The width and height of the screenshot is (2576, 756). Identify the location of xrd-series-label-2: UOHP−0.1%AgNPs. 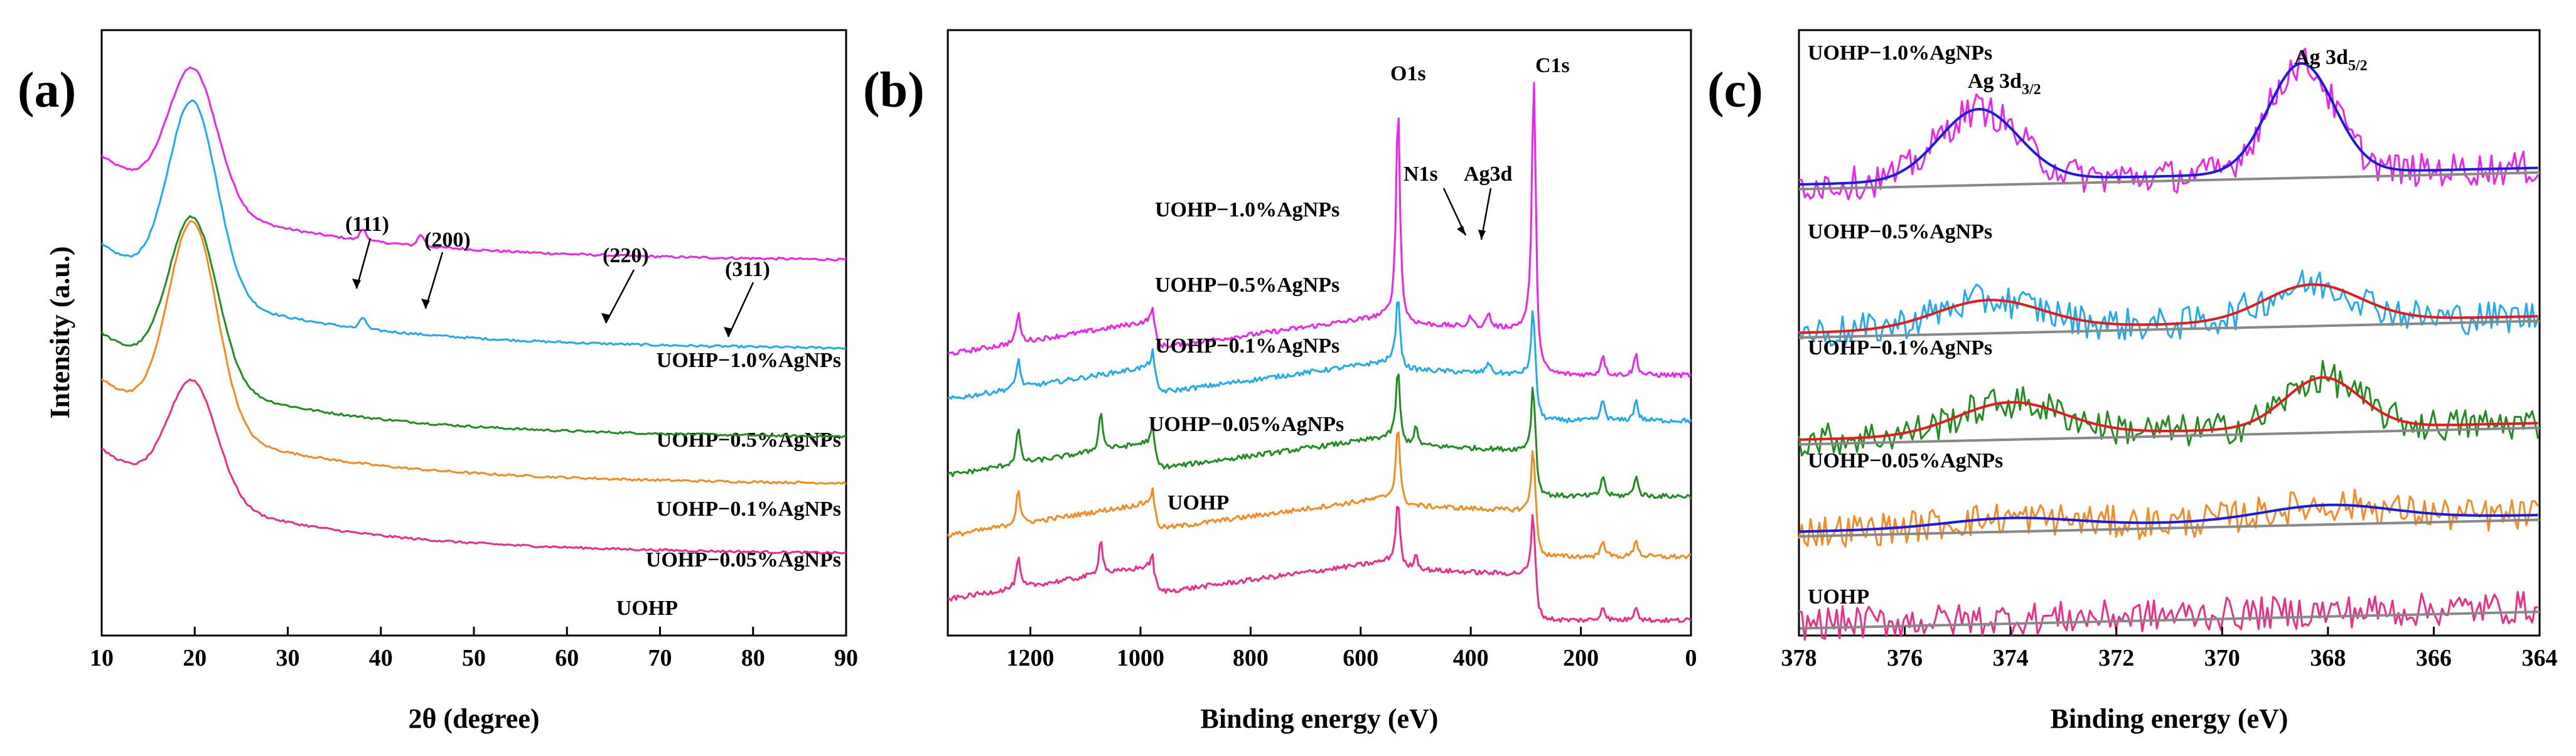
(749, 509).